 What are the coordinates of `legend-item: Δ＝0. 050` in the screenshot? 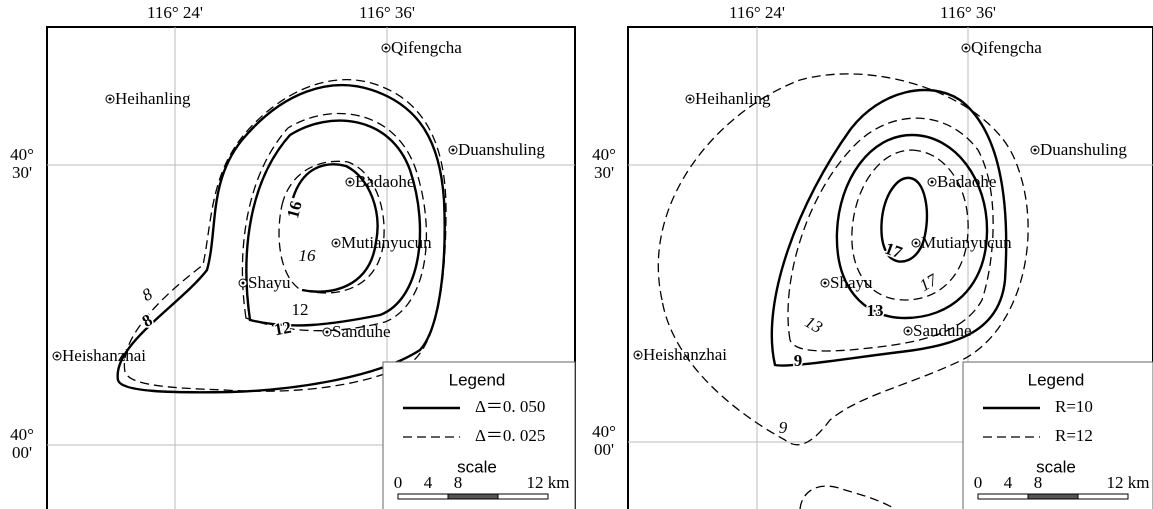 It's located at (510, 406).